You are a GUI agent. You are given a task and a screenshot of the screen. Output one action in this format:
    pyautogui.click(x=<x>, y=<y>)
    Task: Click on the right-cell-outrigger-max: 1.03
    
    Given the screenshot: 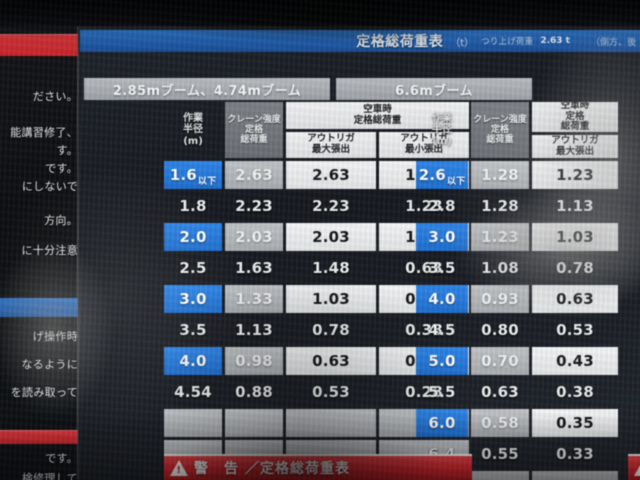 What is the action you would take?
    pyautogui.click(x=575, y=237)
    